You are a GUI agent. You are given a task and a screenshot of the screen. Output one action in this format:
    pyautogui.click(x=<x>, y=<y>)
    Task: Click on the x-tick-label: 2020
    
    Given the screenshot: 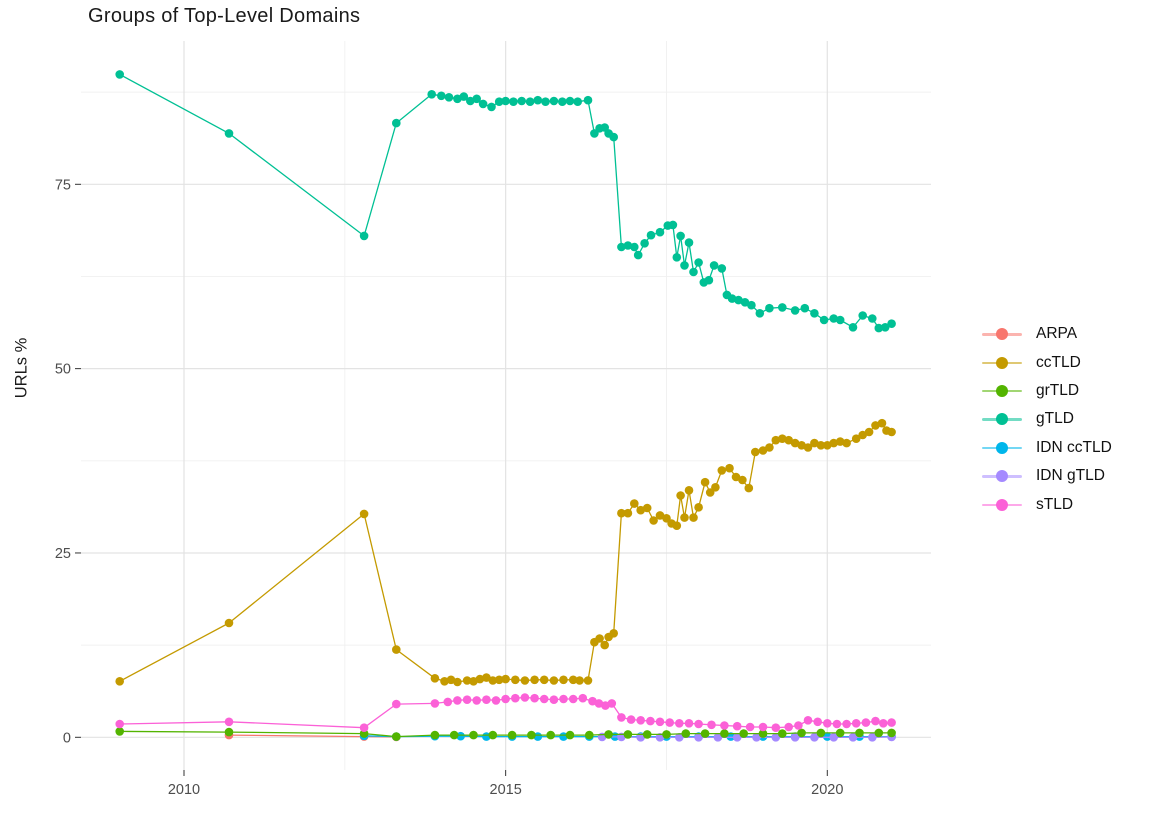 What is the action you would take?
    pyautogui.click(x=827, y=790)
    